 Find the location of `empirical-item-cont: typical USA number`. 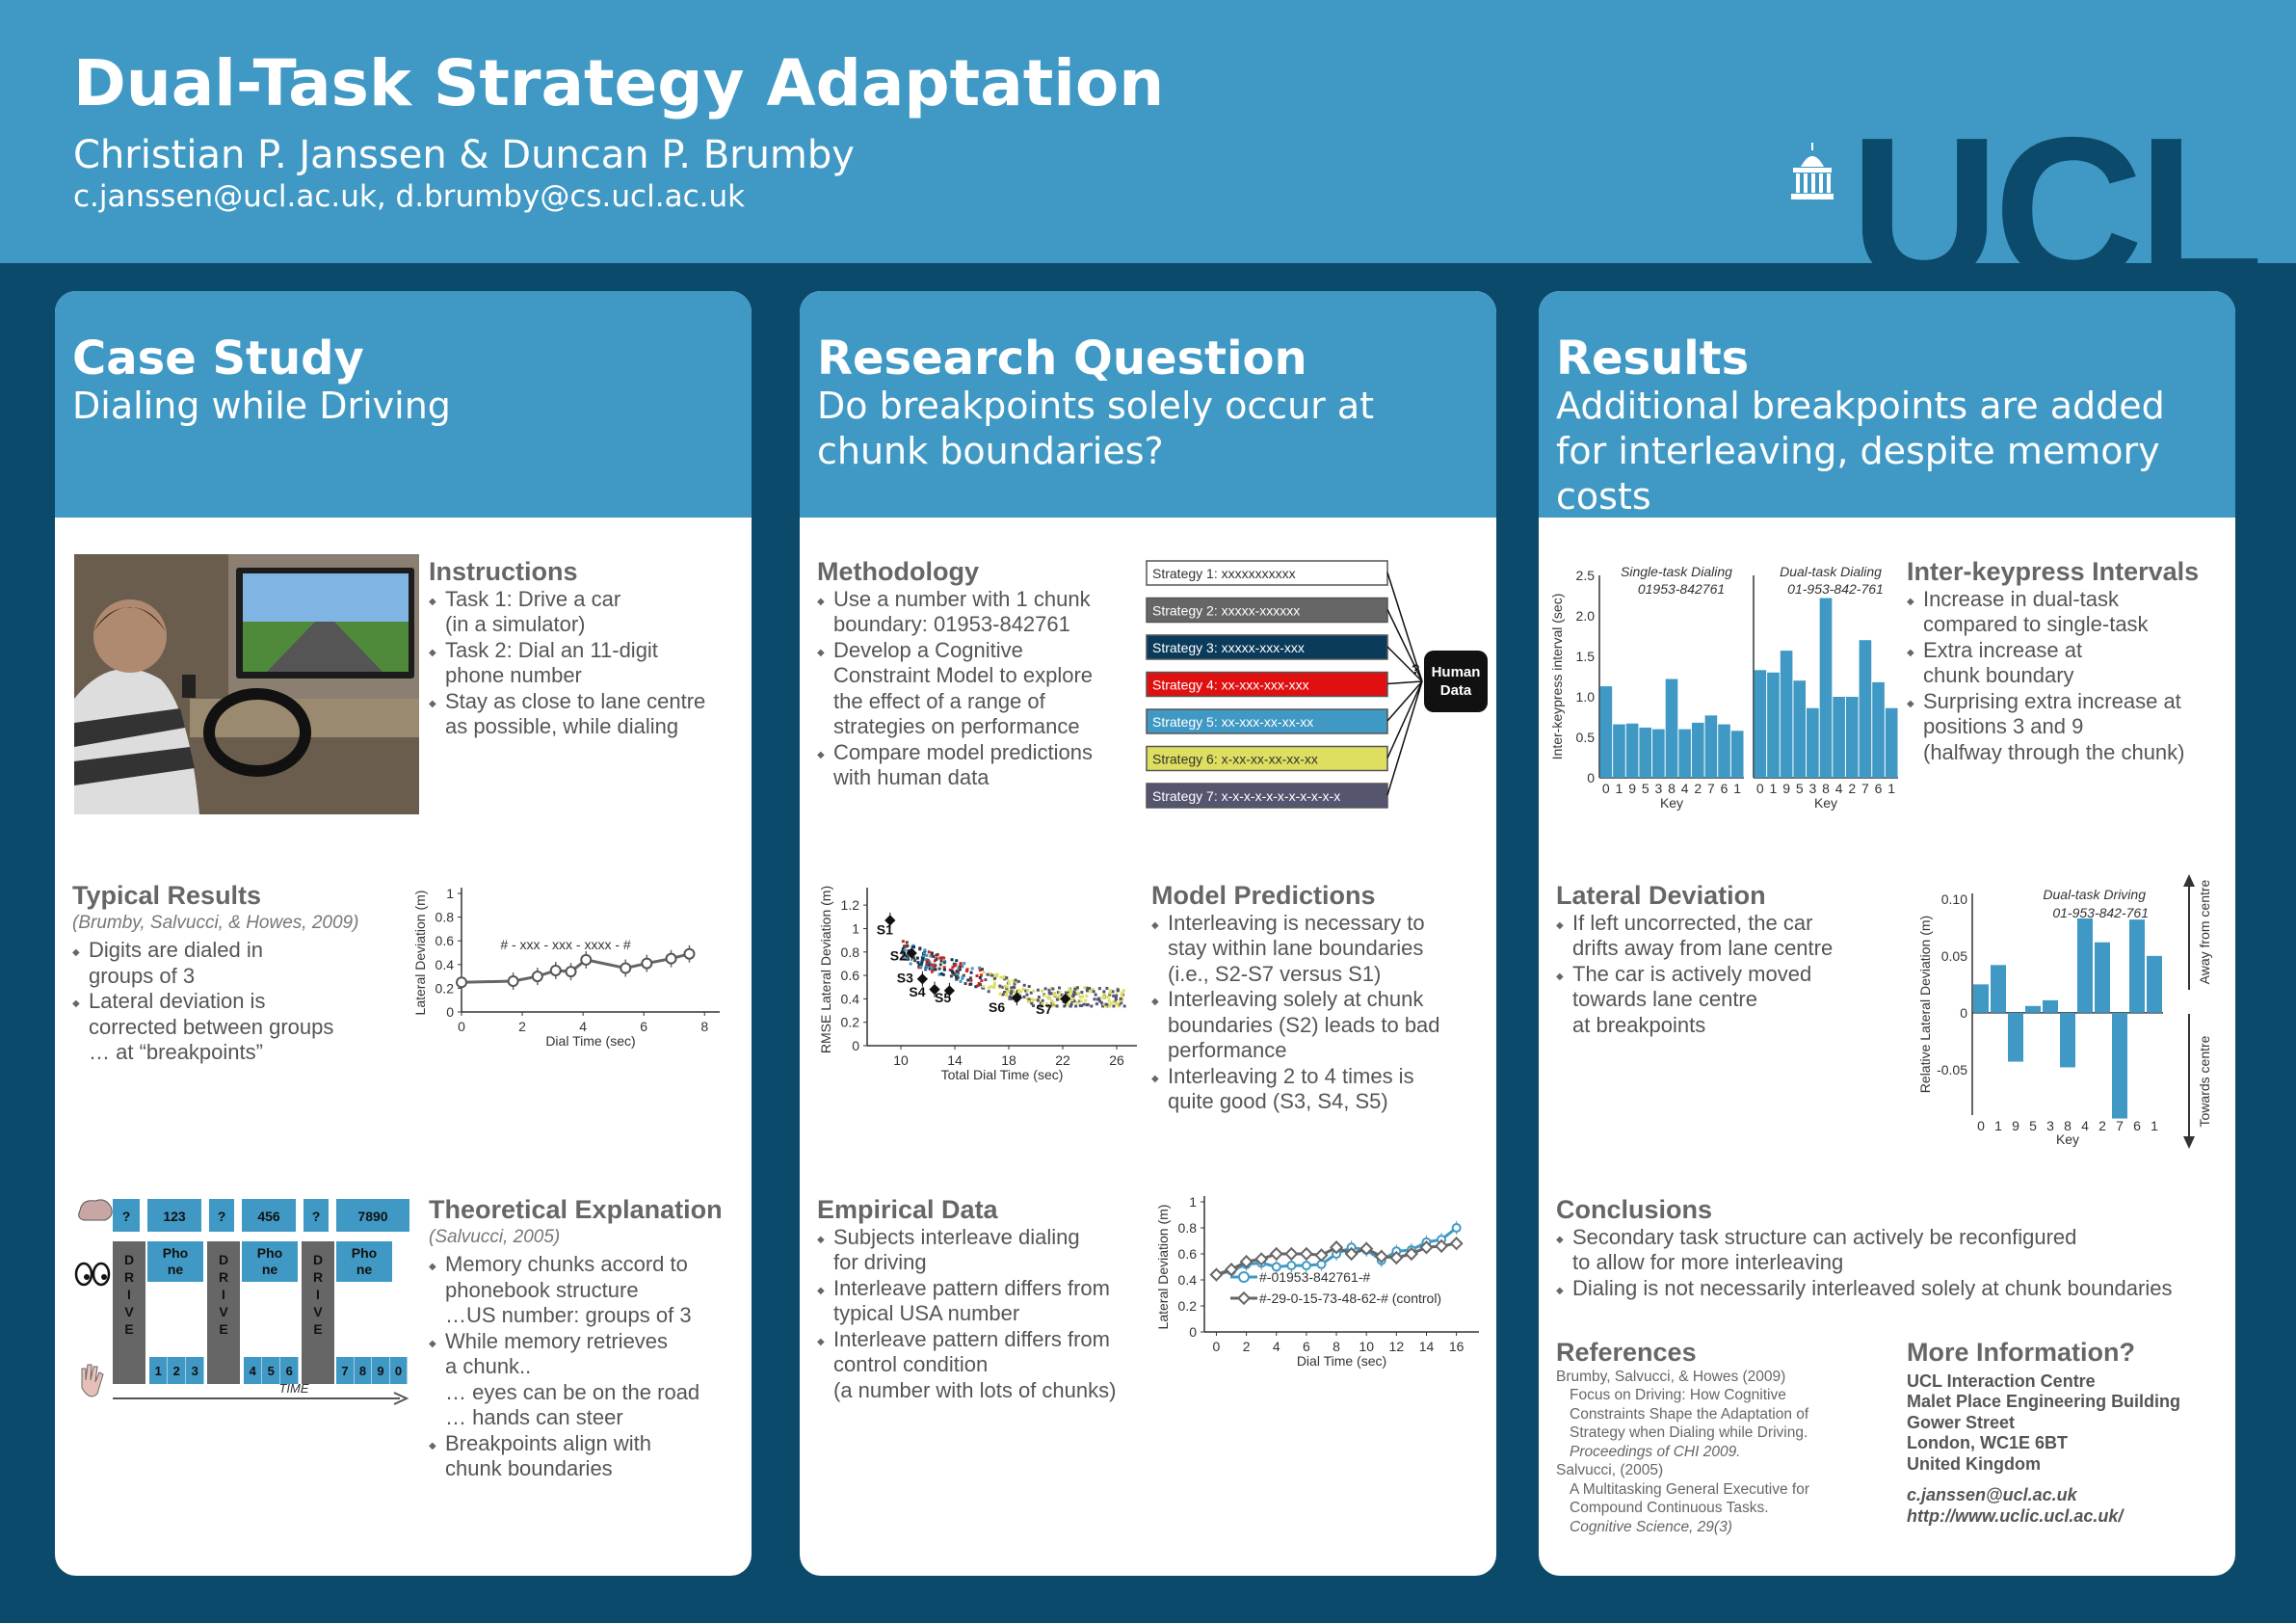

empirical-item-cont: typical USA number is located at coordinates (926, 1313).